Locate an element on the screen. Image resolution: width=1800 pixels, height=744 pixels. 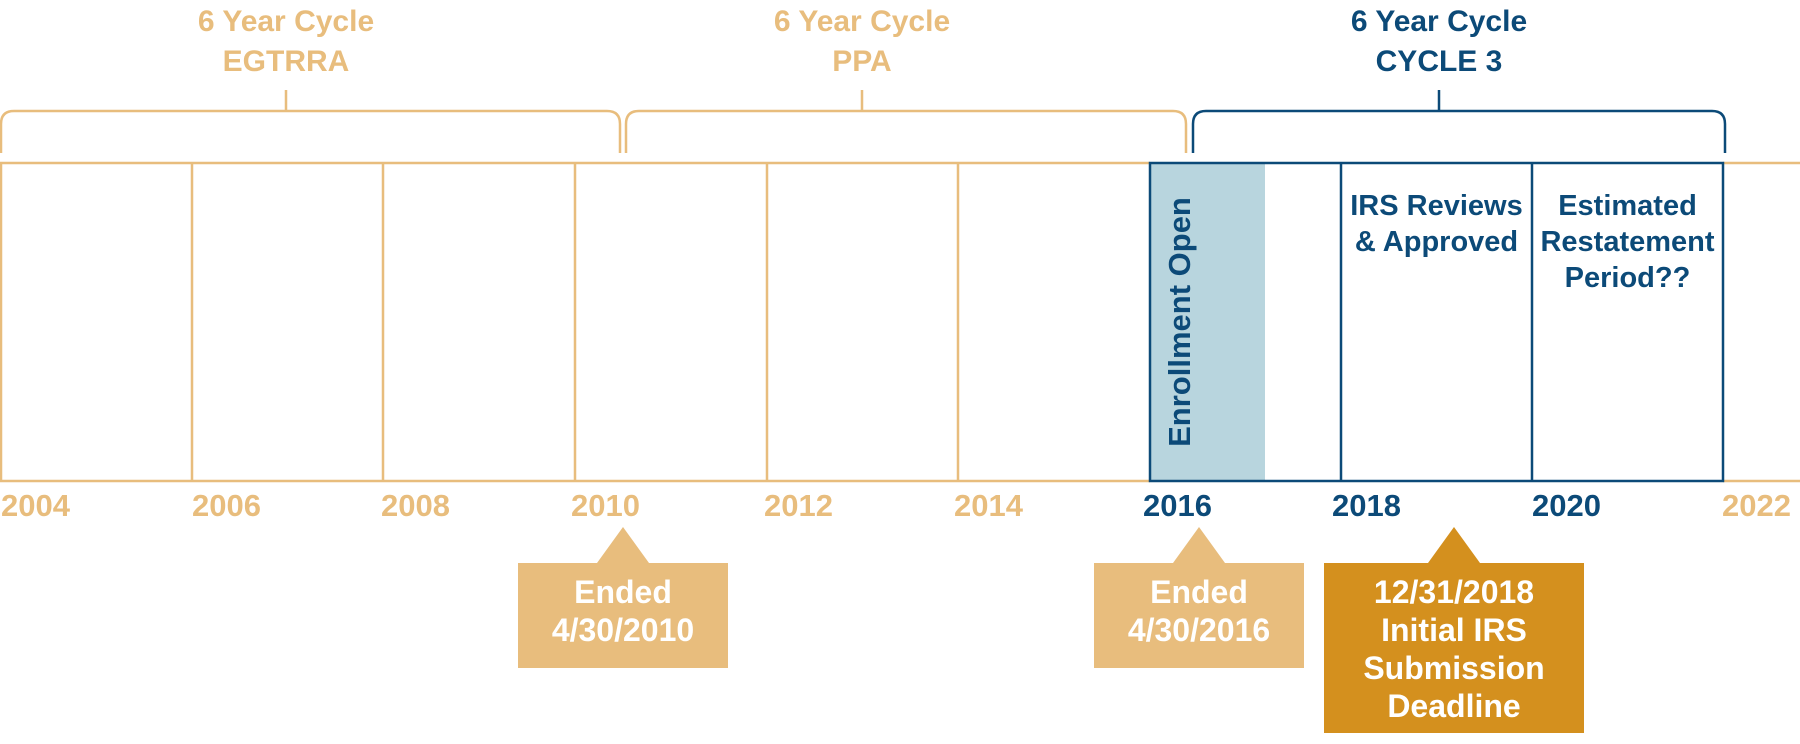
cycle-title-cycle3: 6 Year Cycle CYCLE 3 is located at coordinates (1439, 42).